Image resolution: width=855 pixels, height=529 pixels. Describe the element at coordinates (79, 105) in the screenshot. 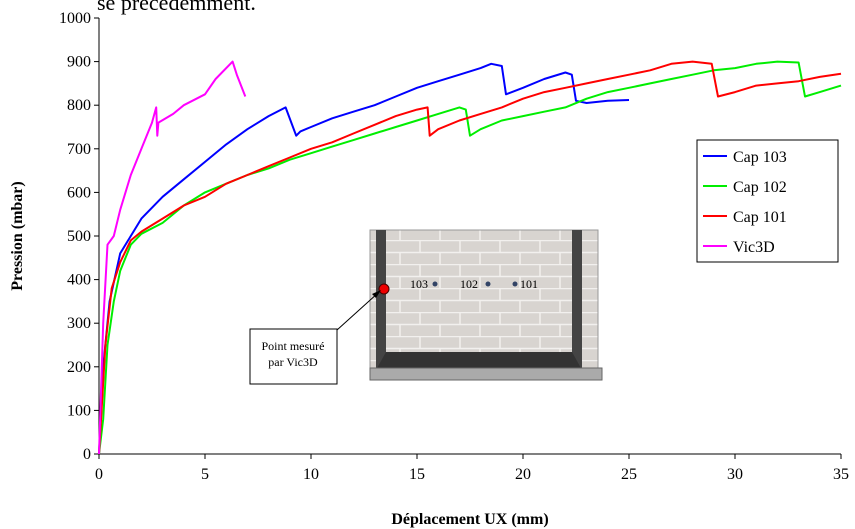

I see `y-tick-label: 800` at that location.